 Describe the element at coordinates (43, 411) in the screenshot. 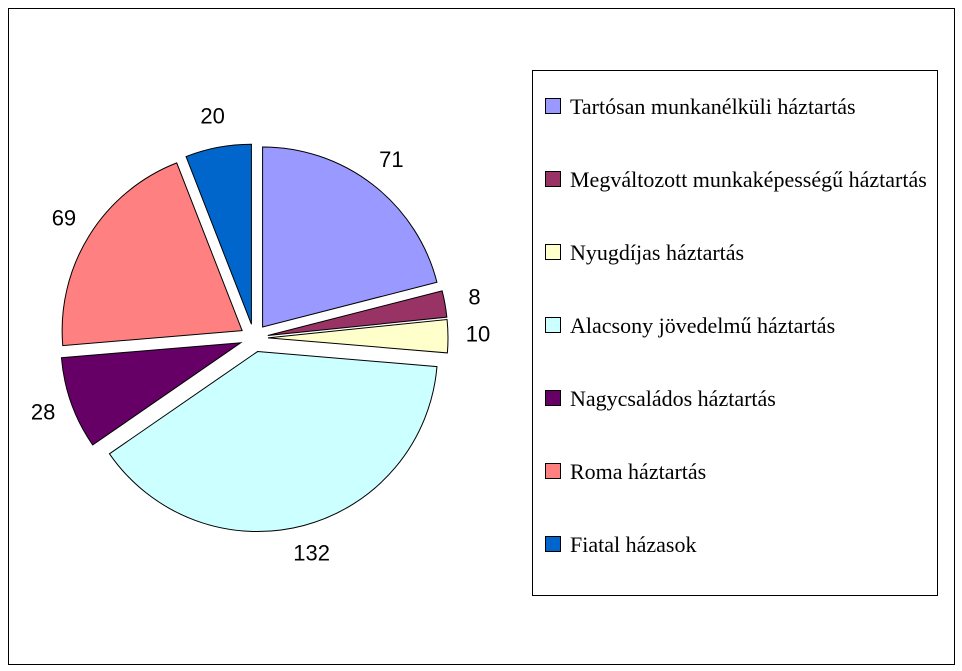

I see `value-label: 28` at that location.